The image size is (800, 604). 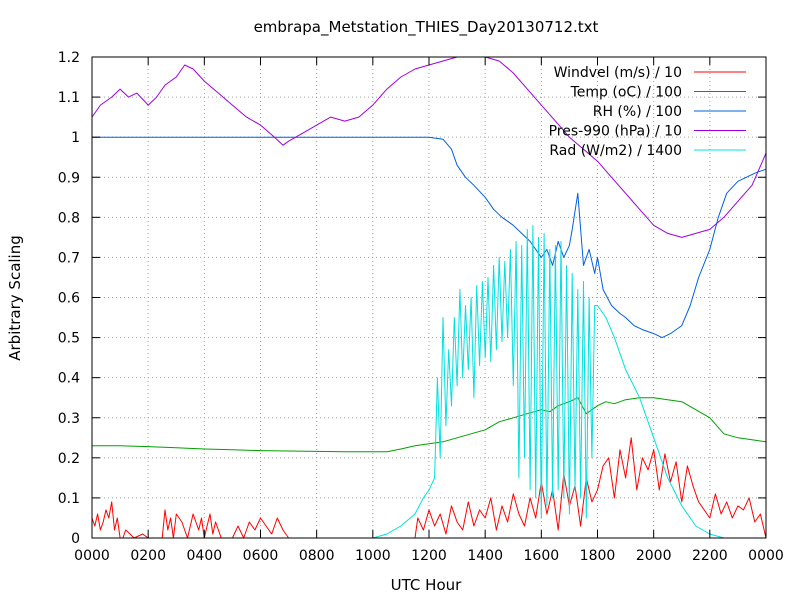 I want to click on y-tick-label: 0.5, so click(x=69, y=339).